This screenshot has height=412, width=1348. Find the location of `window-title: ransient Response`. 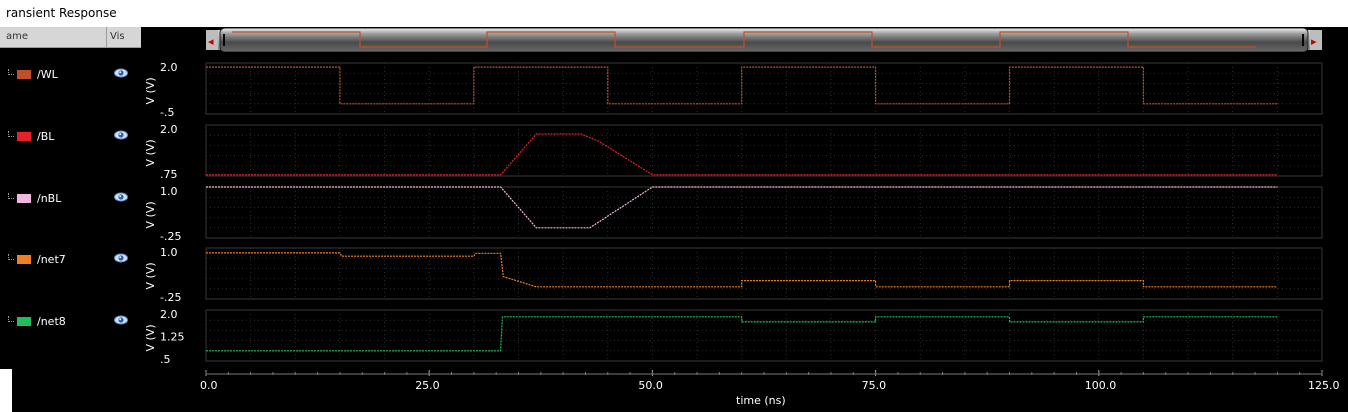

window-title: ransient Response is located at coordinates (61, 13).